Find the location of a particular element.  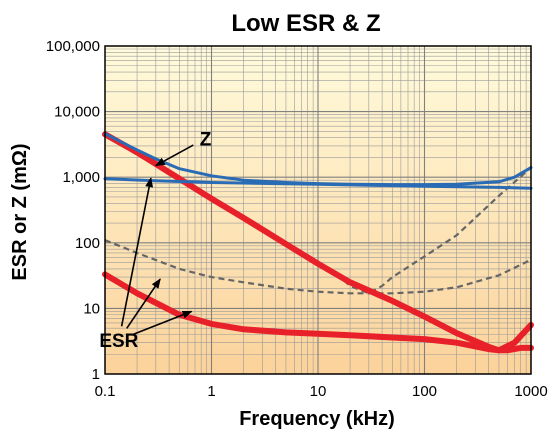

annotation-label: ESR is located at coordinates (118, 341).